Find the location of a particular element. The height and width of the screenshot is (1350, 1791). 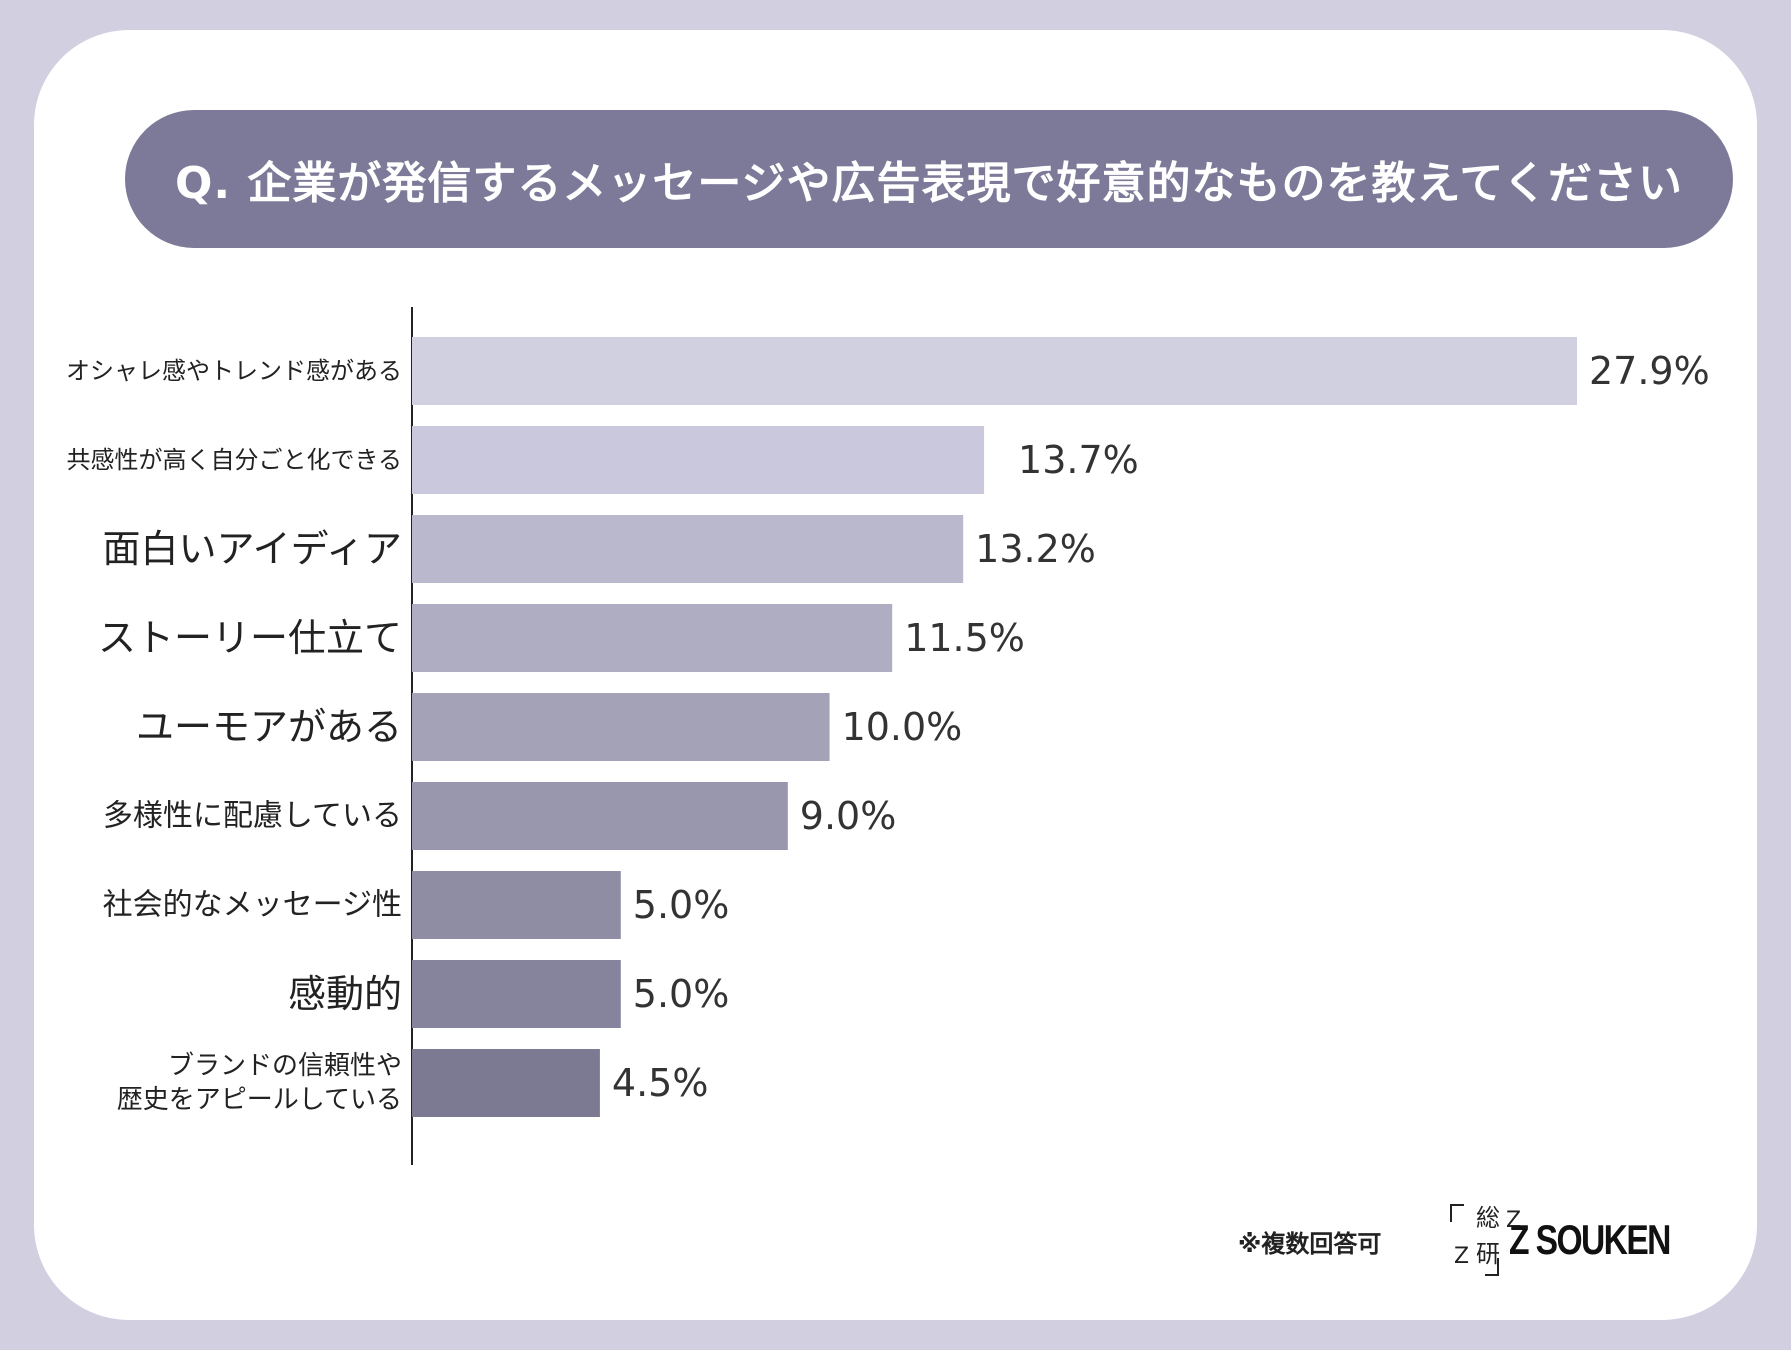

category-label-3: ストーリー仕立て is located at coordinates (250, 638).